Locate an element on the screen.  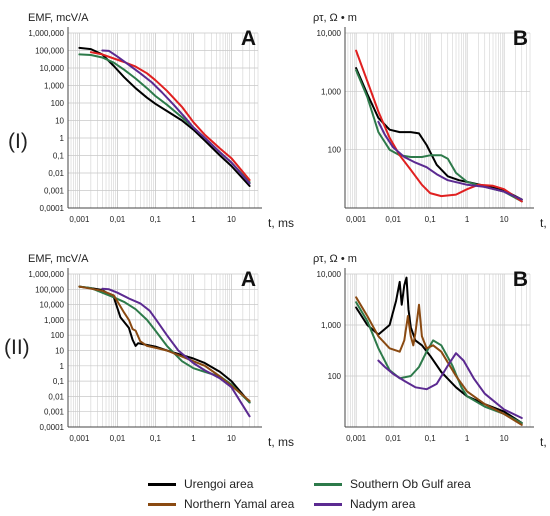
legend-item-northern-yamal: Northern Yamal area is located at coordinates (221, 504).